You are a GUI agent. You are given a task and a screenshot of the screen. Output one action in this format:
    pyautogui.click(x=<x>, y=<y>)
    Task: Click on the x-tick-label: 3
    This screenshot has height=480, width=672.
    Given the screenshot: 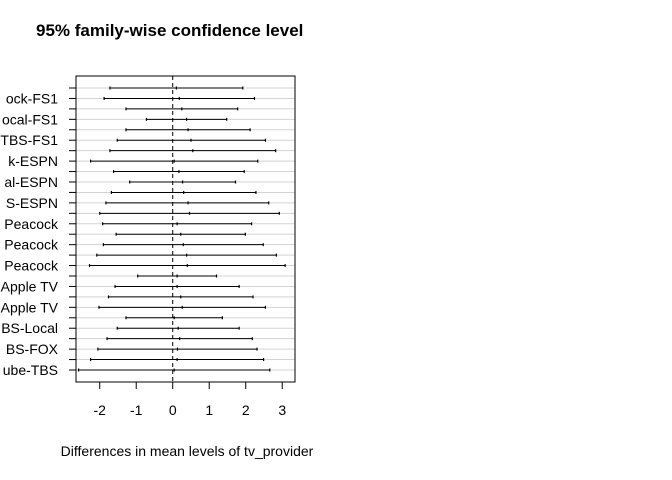 What is the action you would take?
    pyautogui.click(x=282, y=410)
    